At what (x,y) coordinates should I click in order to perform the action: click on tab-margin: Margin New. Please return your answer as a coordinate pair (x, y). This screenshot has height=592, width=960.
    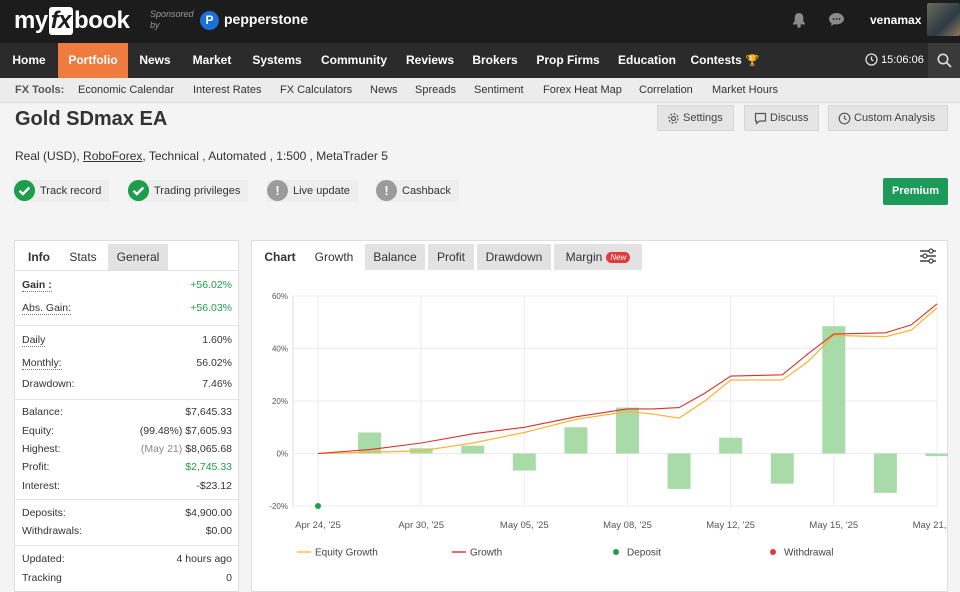
    Looking at the image, I should click on (598, 257).